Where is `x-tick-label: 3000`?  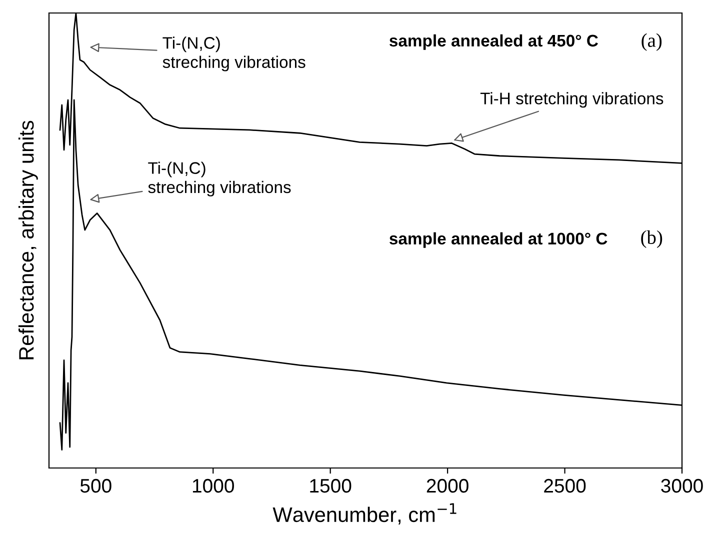 x-tick-label: 3000 is located at coordinates (682, 485).